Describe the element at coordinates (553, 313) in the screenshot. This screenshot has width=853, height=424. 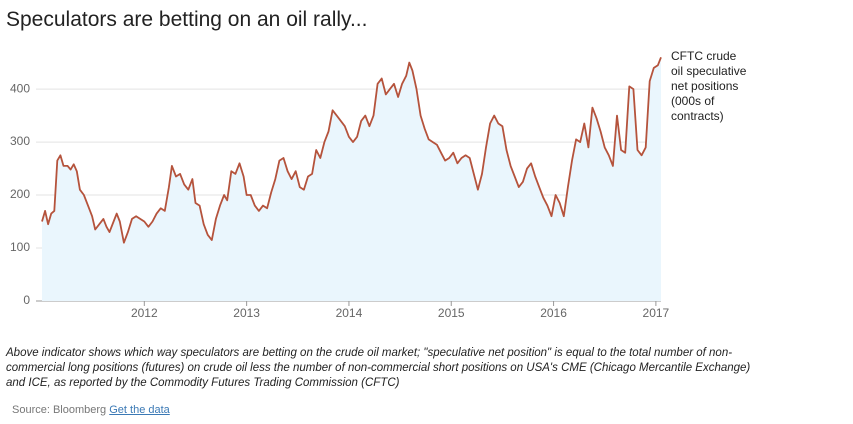
I see `x-tick-label: 2016` at that location.